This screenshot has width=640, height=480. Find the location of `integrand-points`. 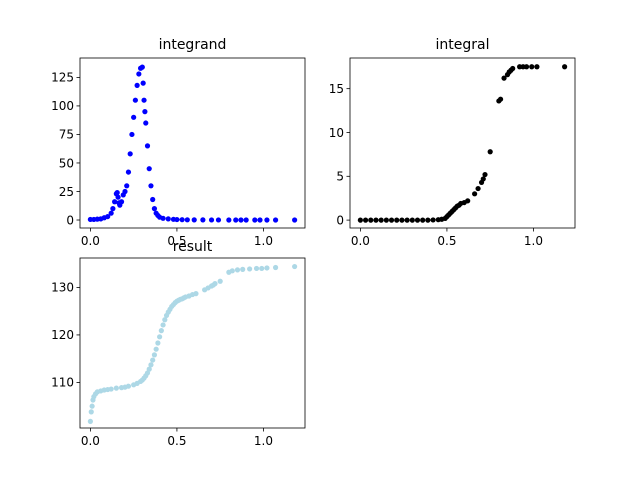

integrand-points is located at coordinates (192, 143).